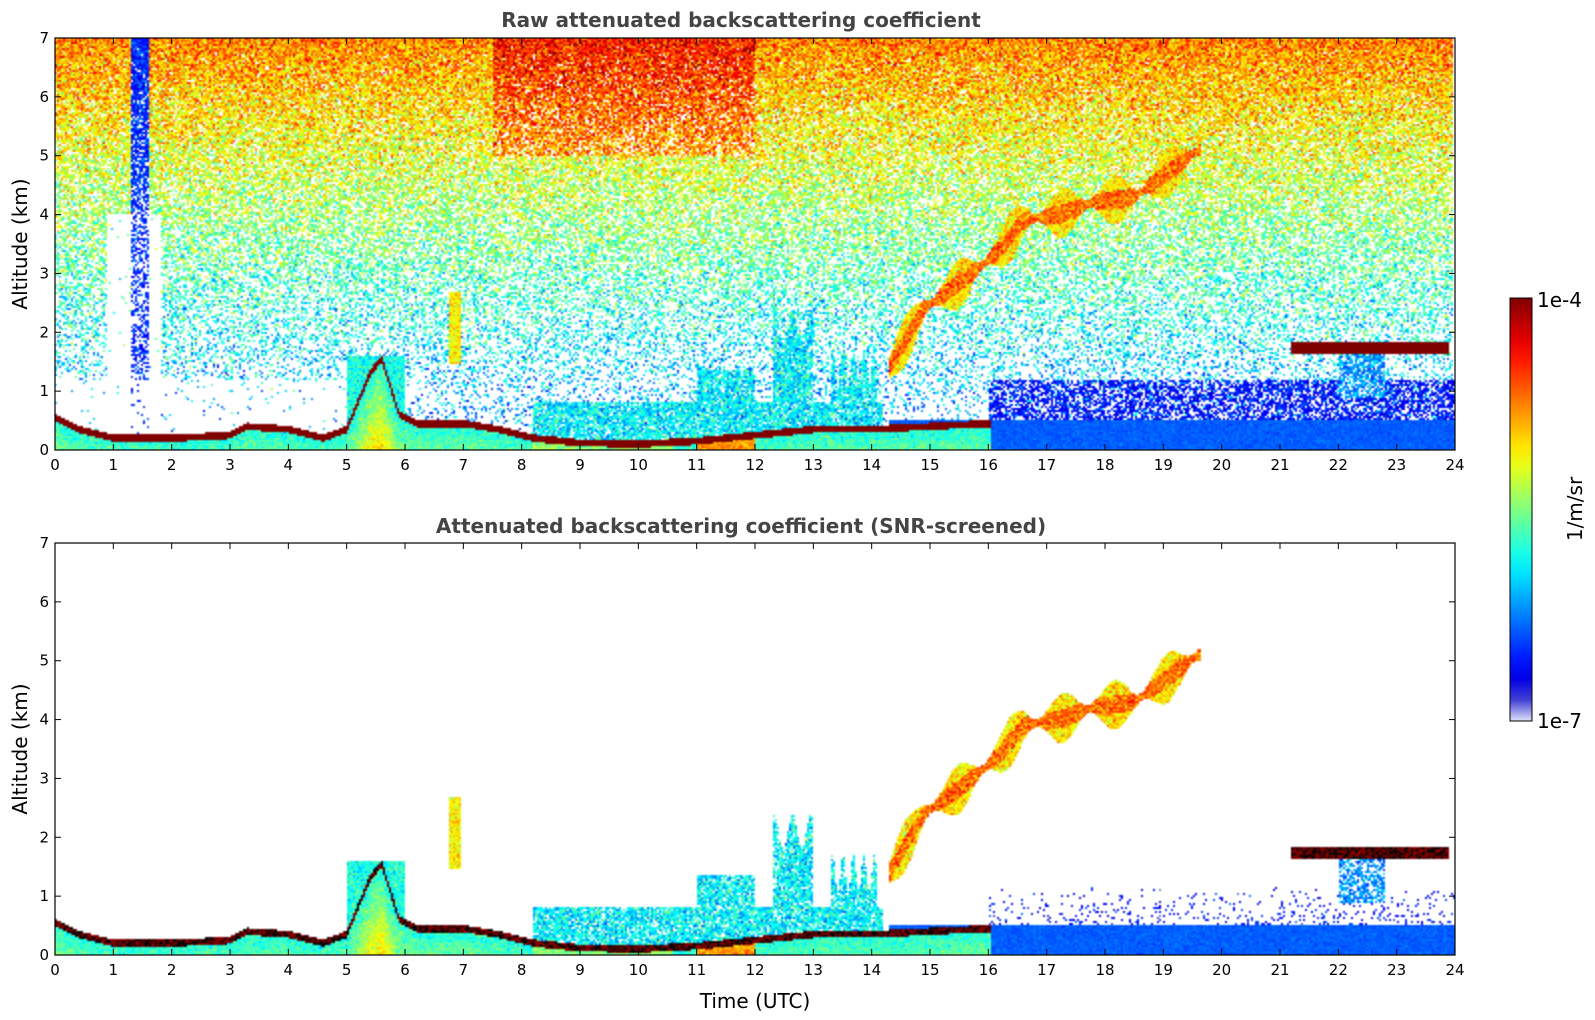 The height and width of the screenshot is (1020, 1595). What do you see at coordinates (1575, 508) in the screenshot?
I see `colorbar-unit-label: 1/m/sr` at bounding box center [1575, 508].